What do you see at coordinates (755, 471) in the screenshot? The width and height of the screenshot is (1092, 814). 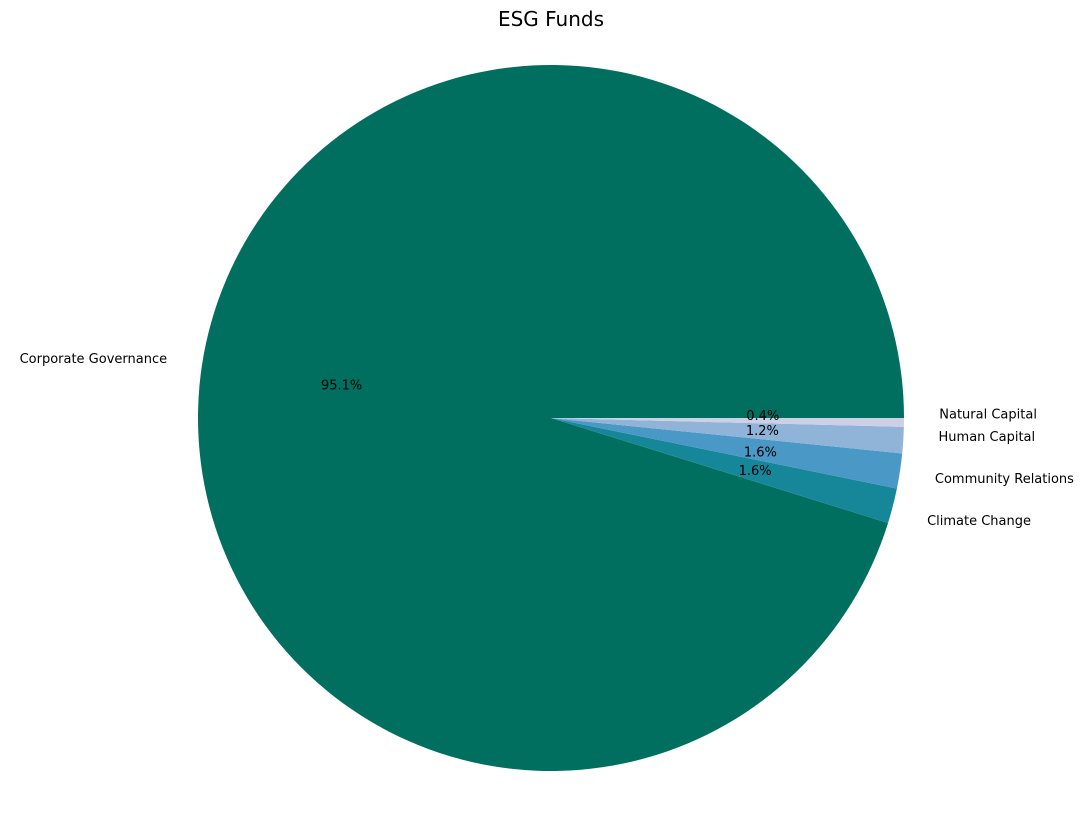 I see `percent-label-climate-change: 1.6%` at bounding box center [755, 471].